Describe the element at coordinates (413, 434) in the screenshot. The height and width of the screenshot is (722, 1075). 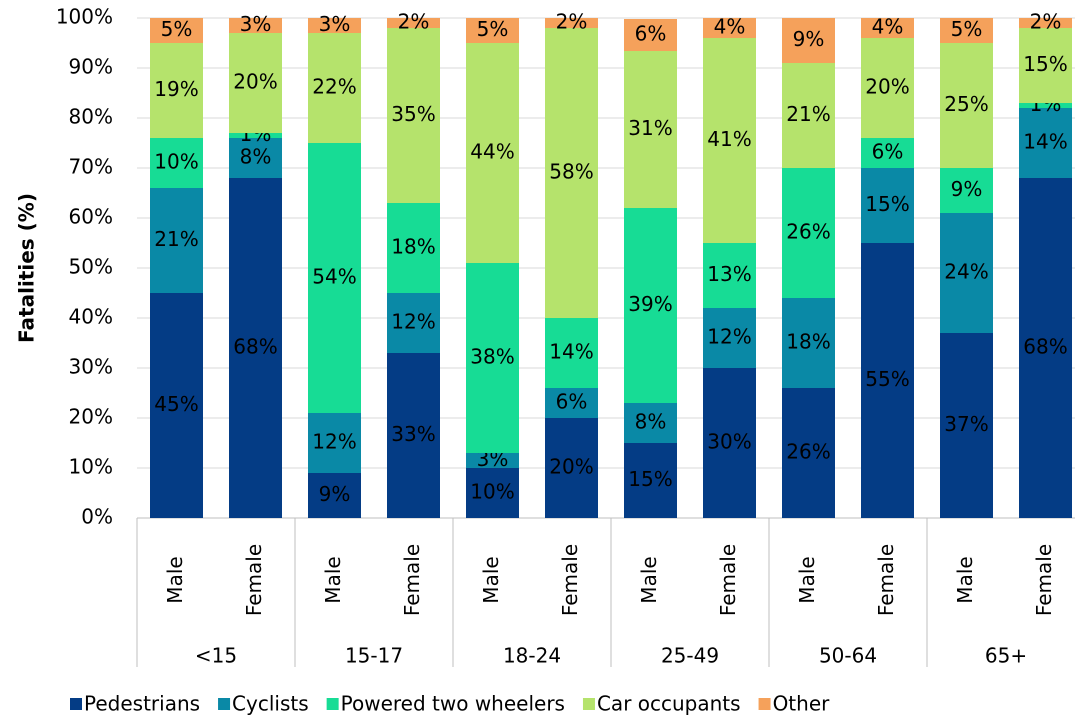
I see `data-label: 33%` at that location.